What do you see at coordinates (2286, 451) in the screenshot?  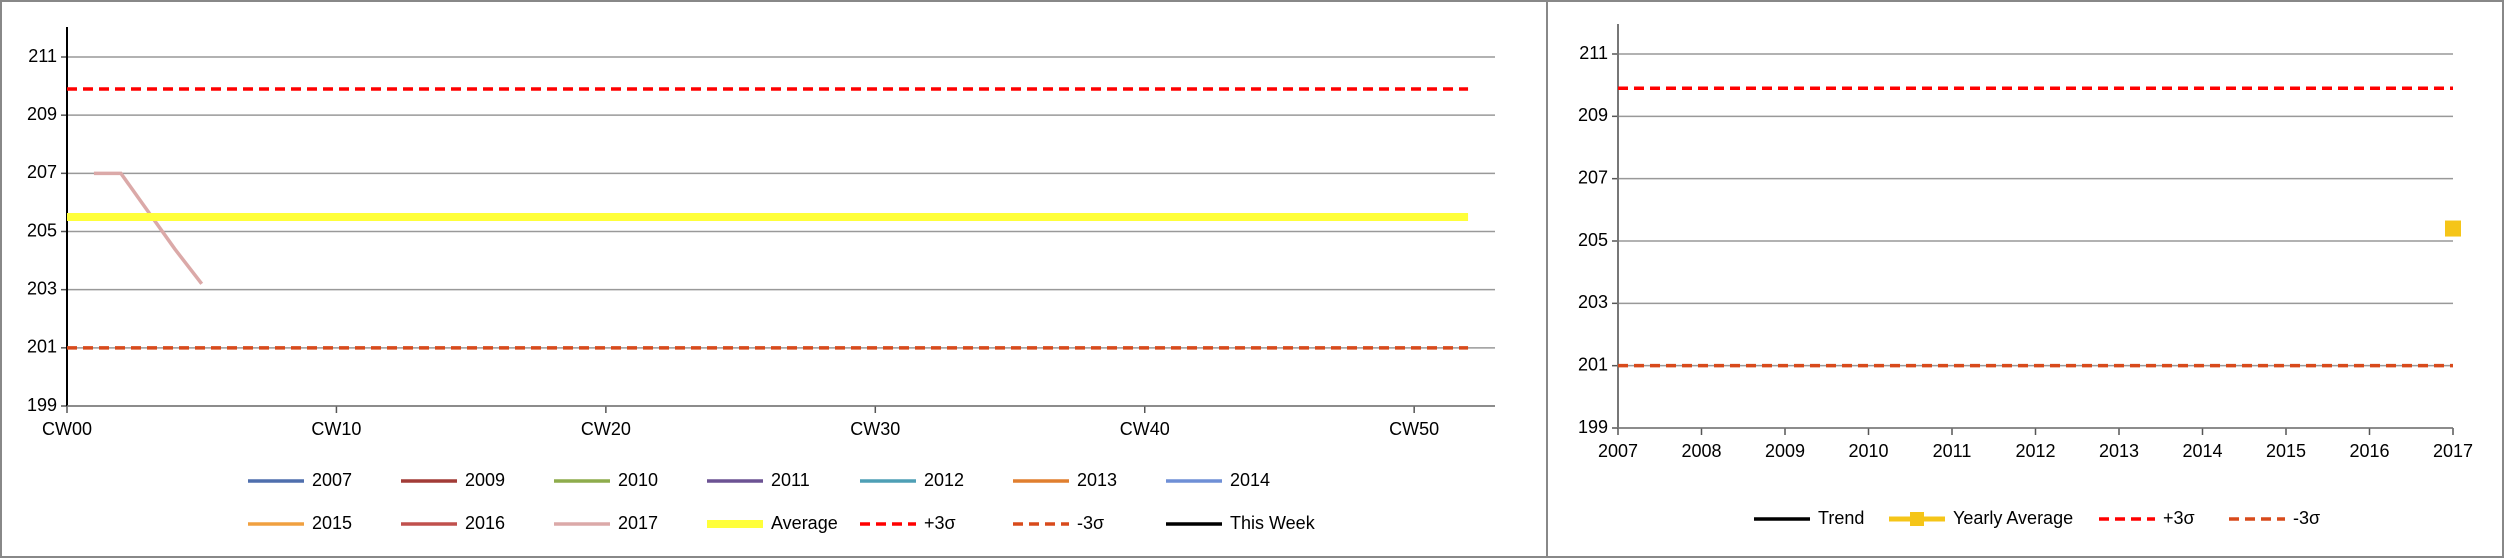 I see `x-tick-label: 2015` at bounding box center [2286, 451].